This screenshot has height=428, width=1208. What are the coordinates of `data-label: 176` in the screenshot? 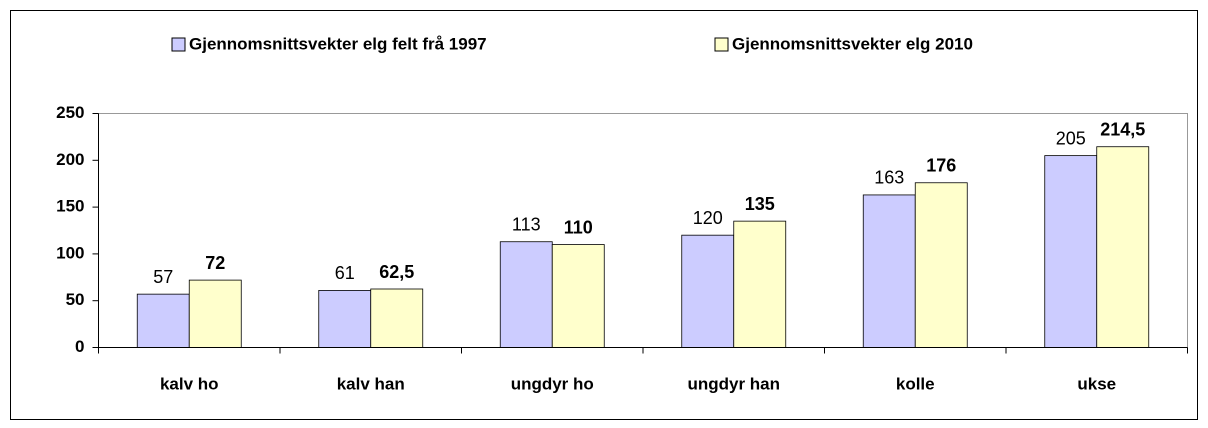 It's located at (941, 166).